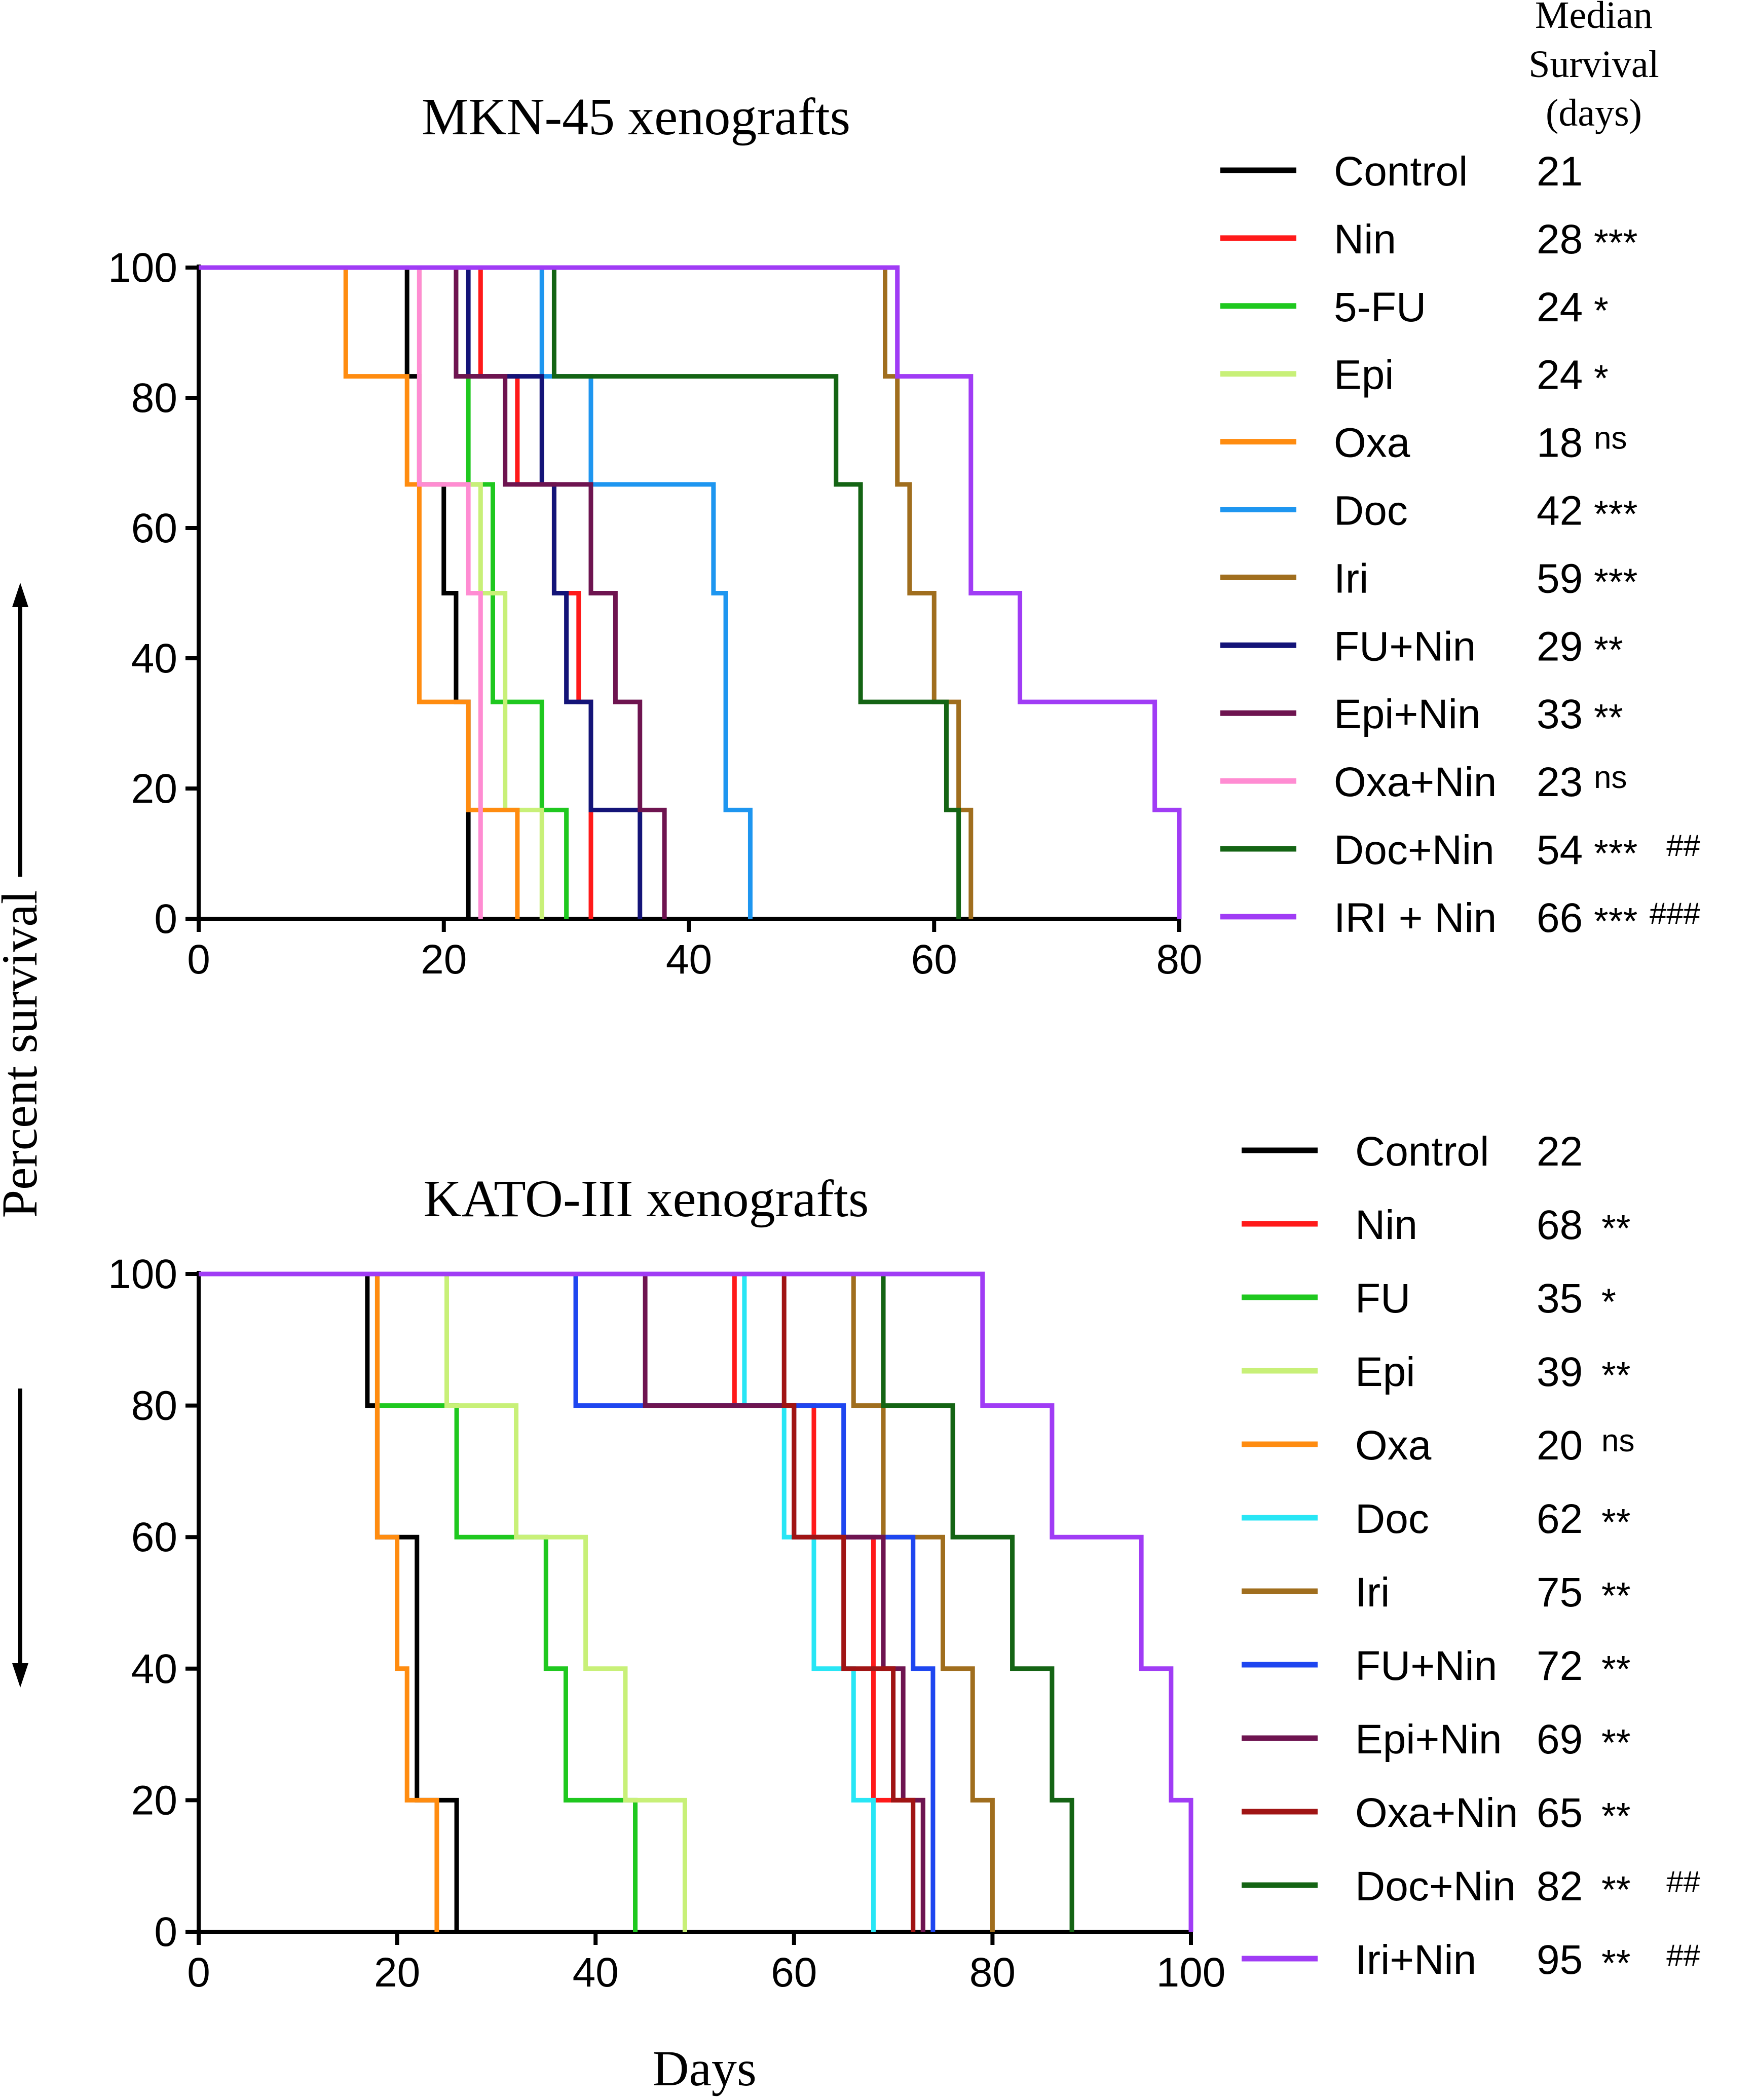  Describe the element at coordinates (1436, 1593) in the screenshot. I see `kato3-legend-item-iri: Iri 75 **` at that location.